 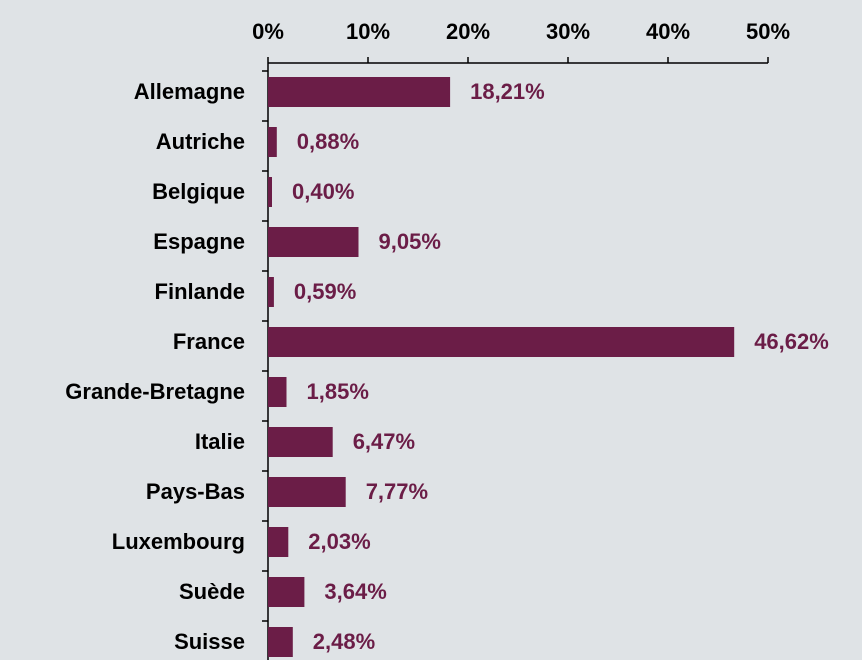 I want to click on value-label: 9,05%, so click(x=410, y=241).